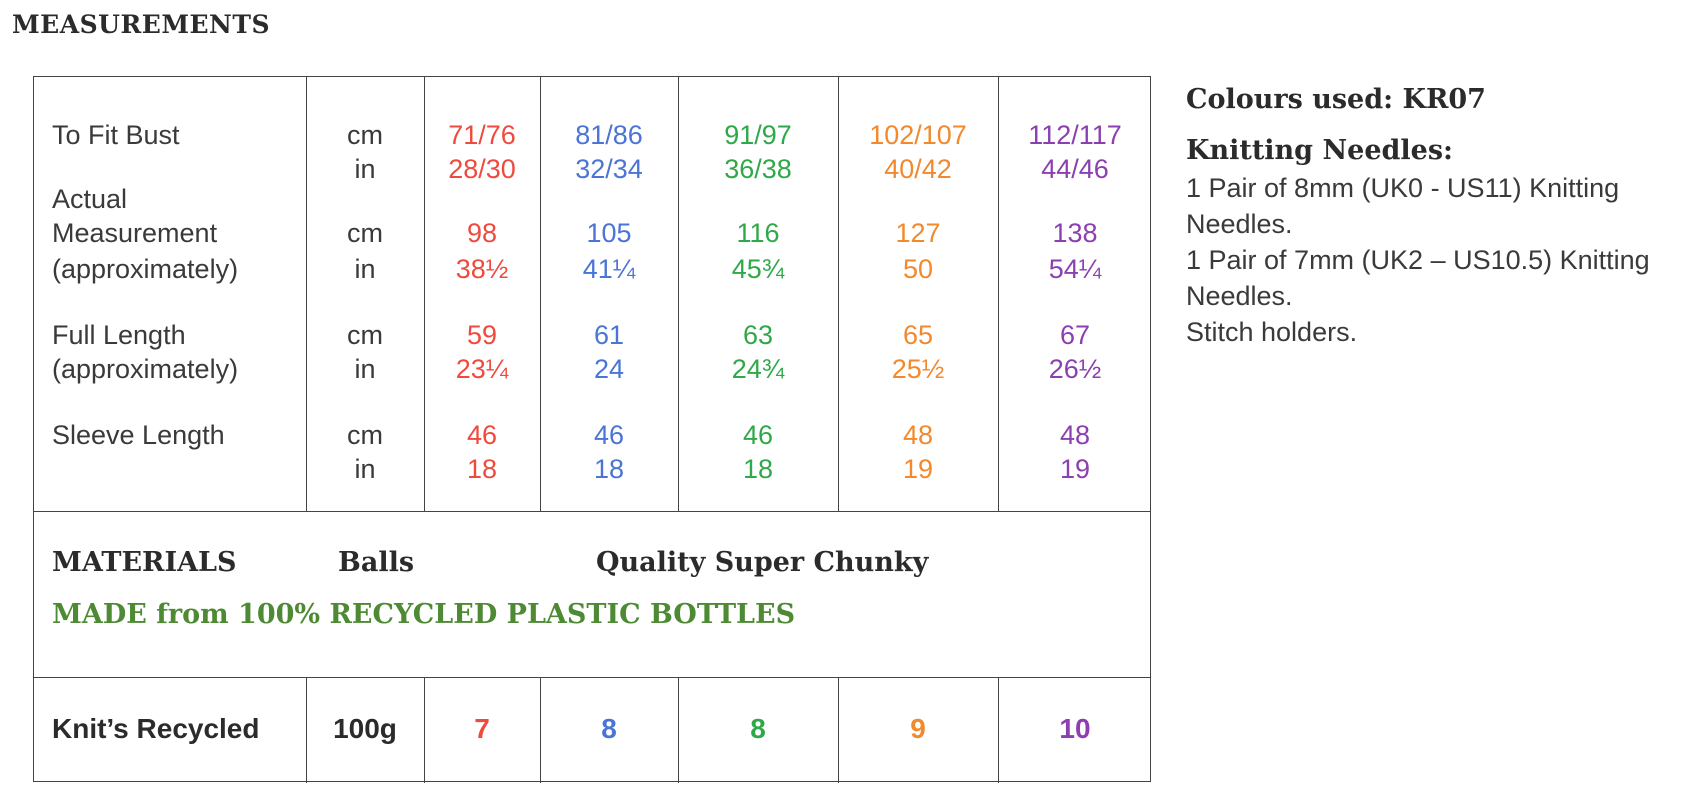 The width and height of the screenshot is (1700, 800). What do you see at coordinates (1075, 728) in the screenshot?
I see `balls-size5: 10` at bounding box center [1075, 728].